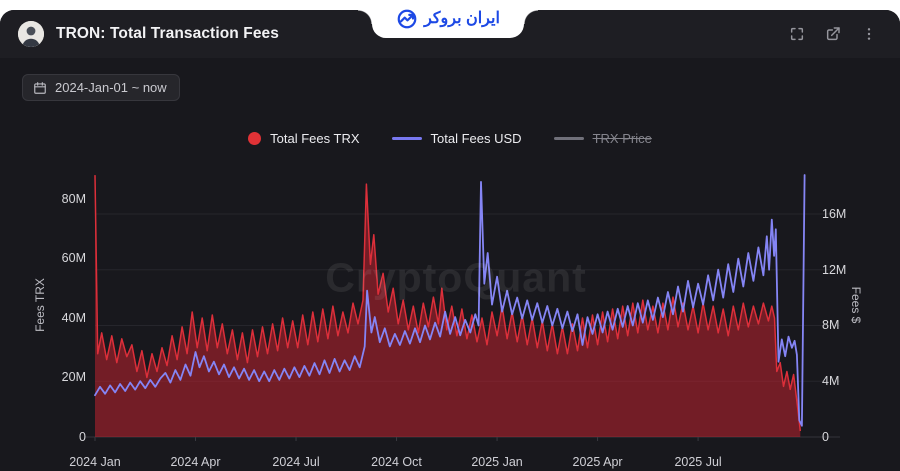 The height and width of the screenshot is (471, 900). Describe the element at coordinates (111, 87) in the screenshot. I see `date-range-label: 2024-Jan-01 ~ now` at that location.